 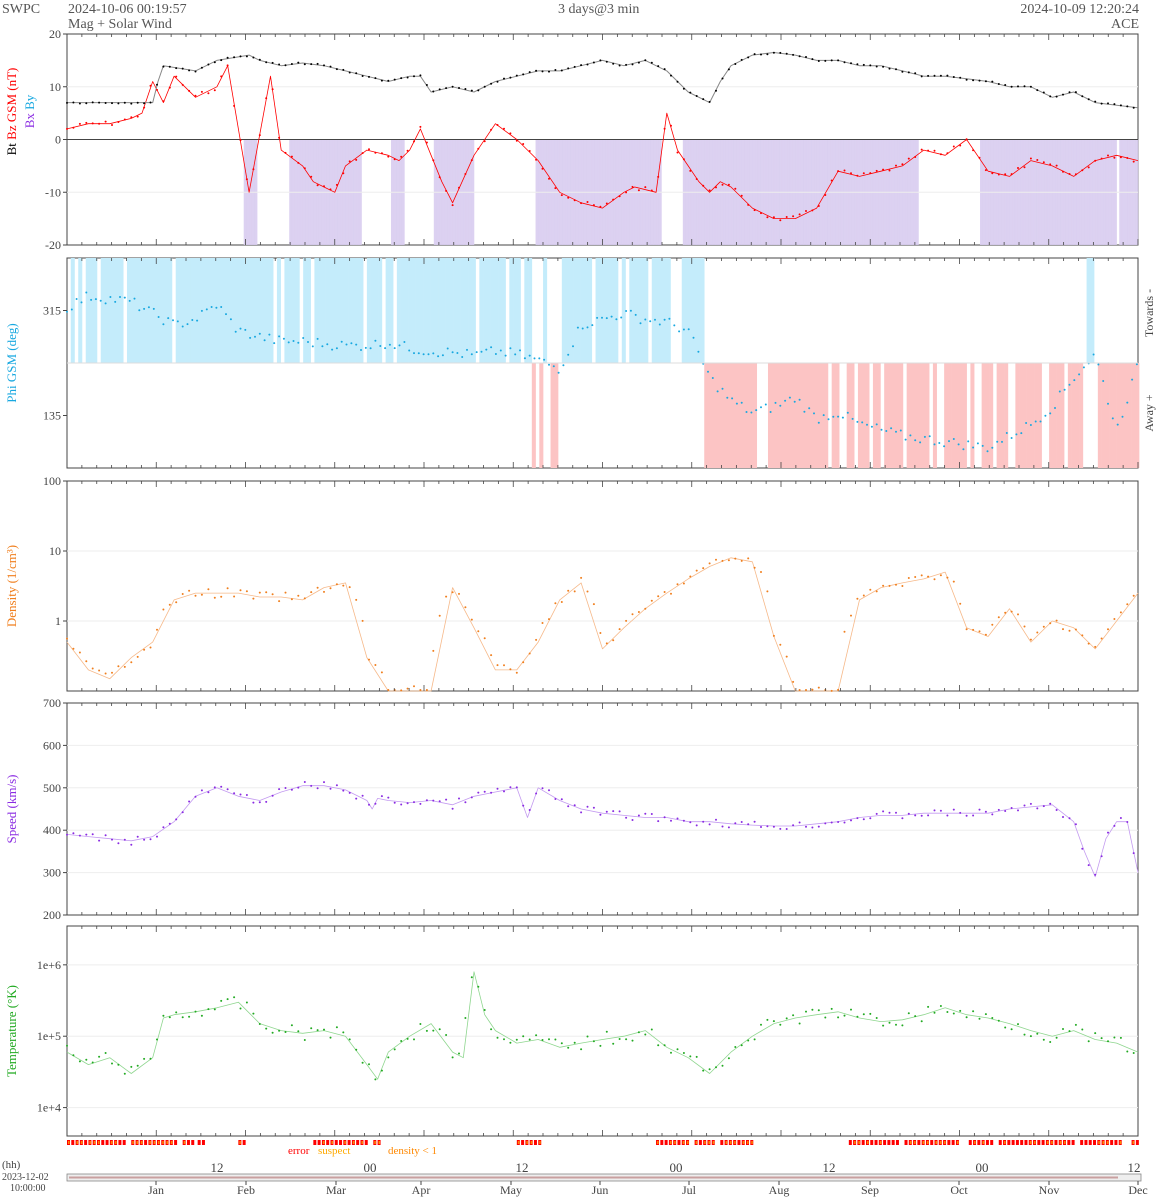 I want to click on temperature-y-tick-label: 1e+4, so click(x=49, y=1108).